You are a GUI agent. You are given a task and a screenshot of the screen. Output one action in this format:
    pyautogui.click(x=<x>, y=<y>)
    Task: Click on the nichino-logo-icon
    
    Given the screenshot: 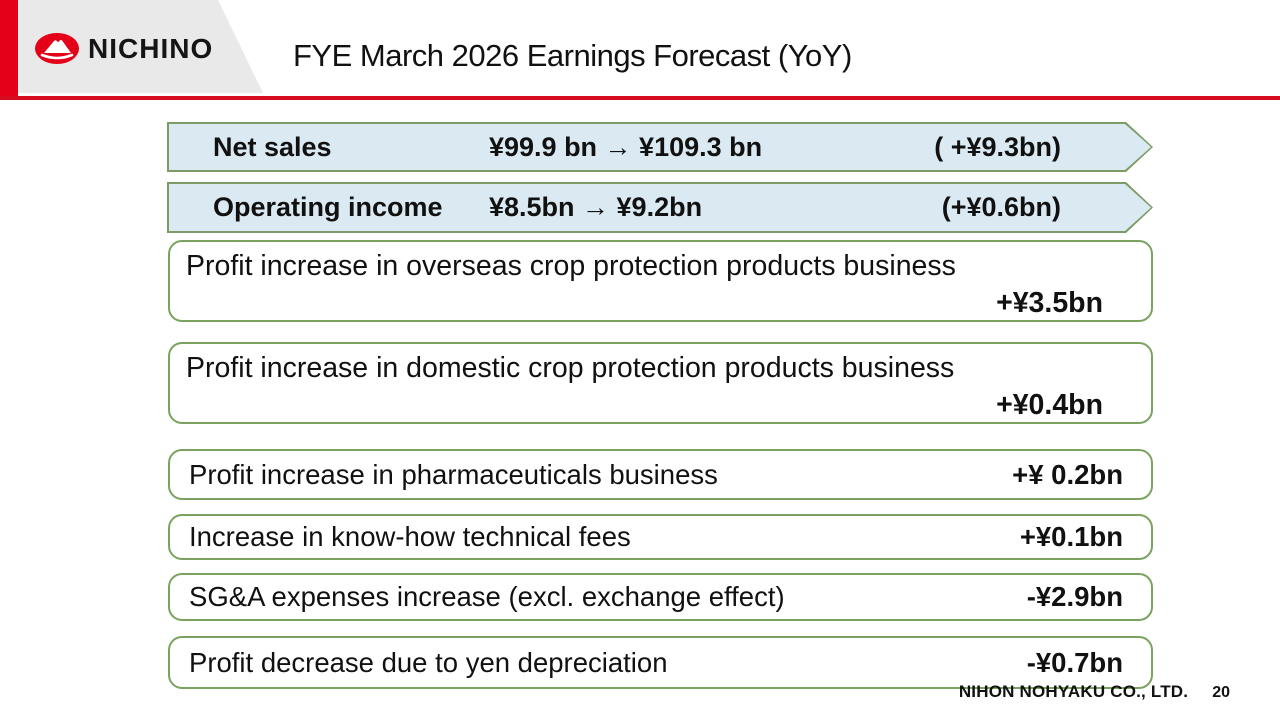 What is the action you would take?
    pyautogui.click(x=57, y=48)
    